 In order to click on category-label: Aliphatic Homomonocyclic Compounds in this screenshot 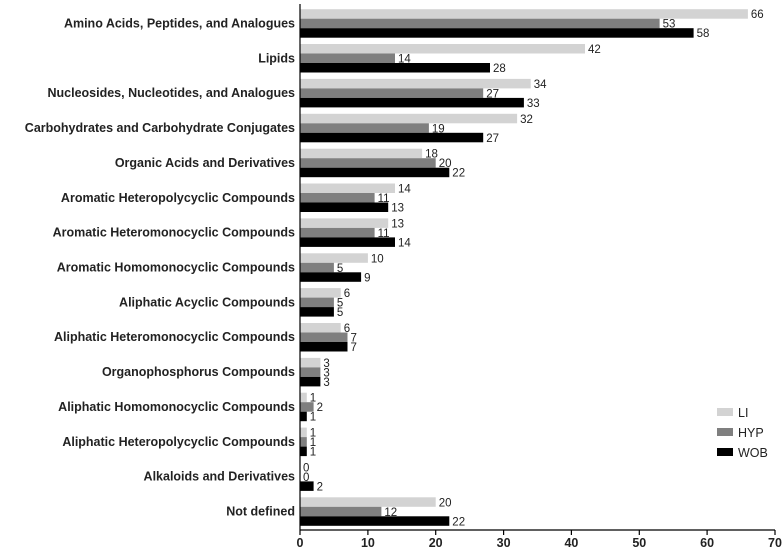, I will do `click(176, 407)`.